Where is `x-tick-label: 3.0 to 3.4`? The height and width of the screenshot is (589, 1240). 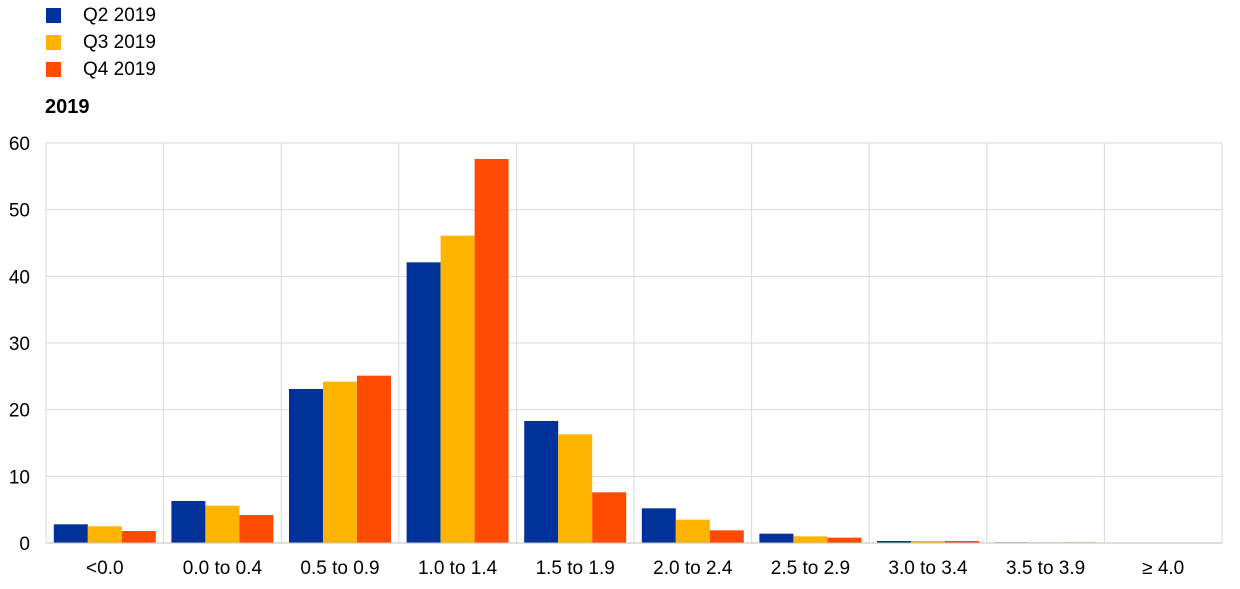
x-tick-label: 3.0 to 3.4 is located at coordinates (928, 568).